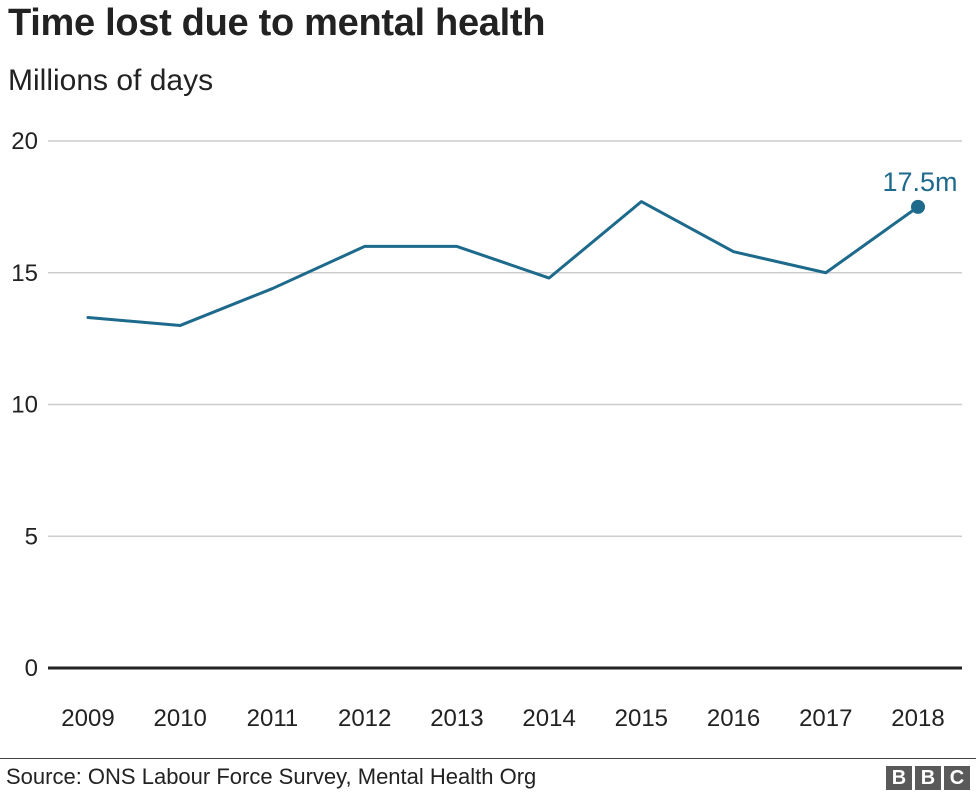  Describe the element at coordinates (180, 718) in the screenshot. I see `x-tick-label: 2010` at that location.